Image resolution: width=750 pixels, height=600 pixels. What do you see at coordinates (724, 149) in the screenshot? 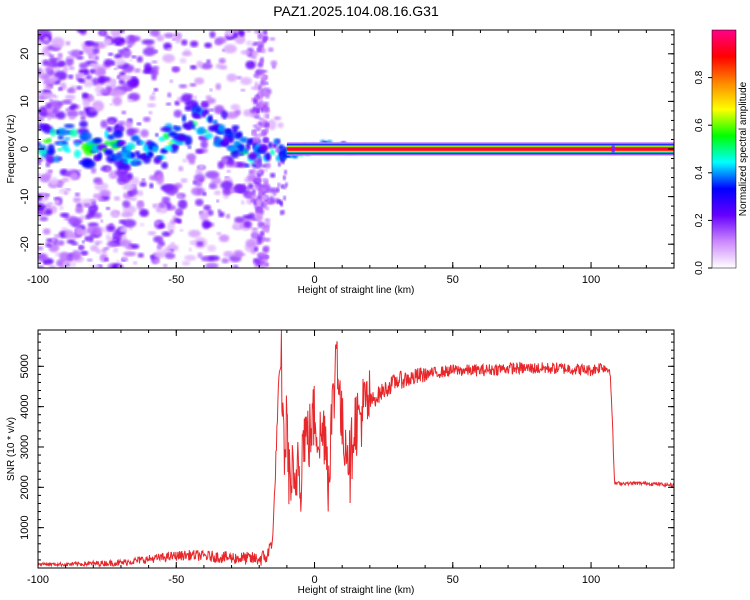
I see `colorbar-bar` at bounding box center [724, 149].